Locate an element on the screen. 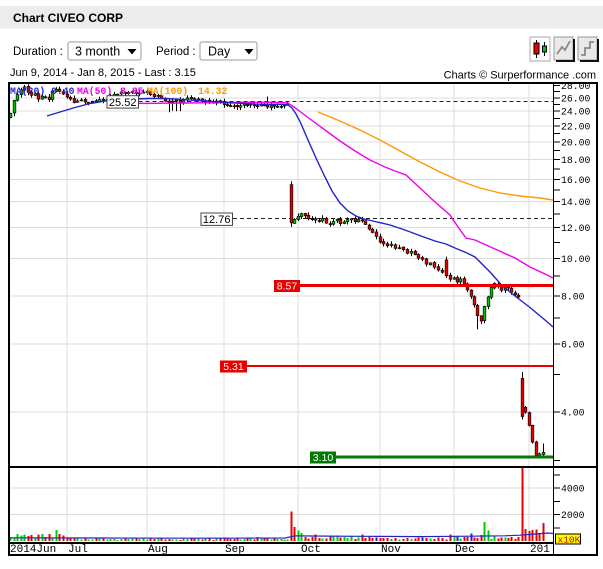  svg-text: 18.00 is located at coordinates (576, 160).